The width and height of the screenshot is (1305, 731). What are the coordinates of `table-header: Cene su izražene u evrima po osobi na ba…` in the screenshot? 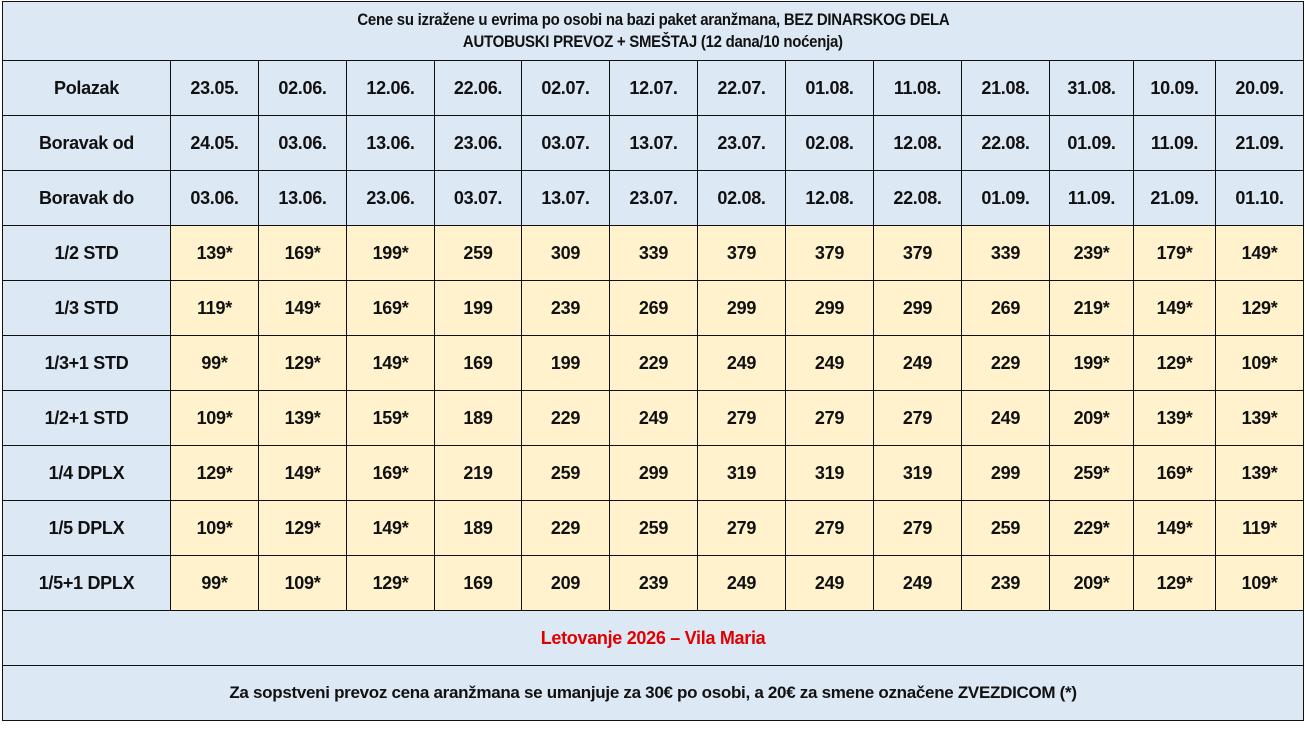 It's located at (653, 31).